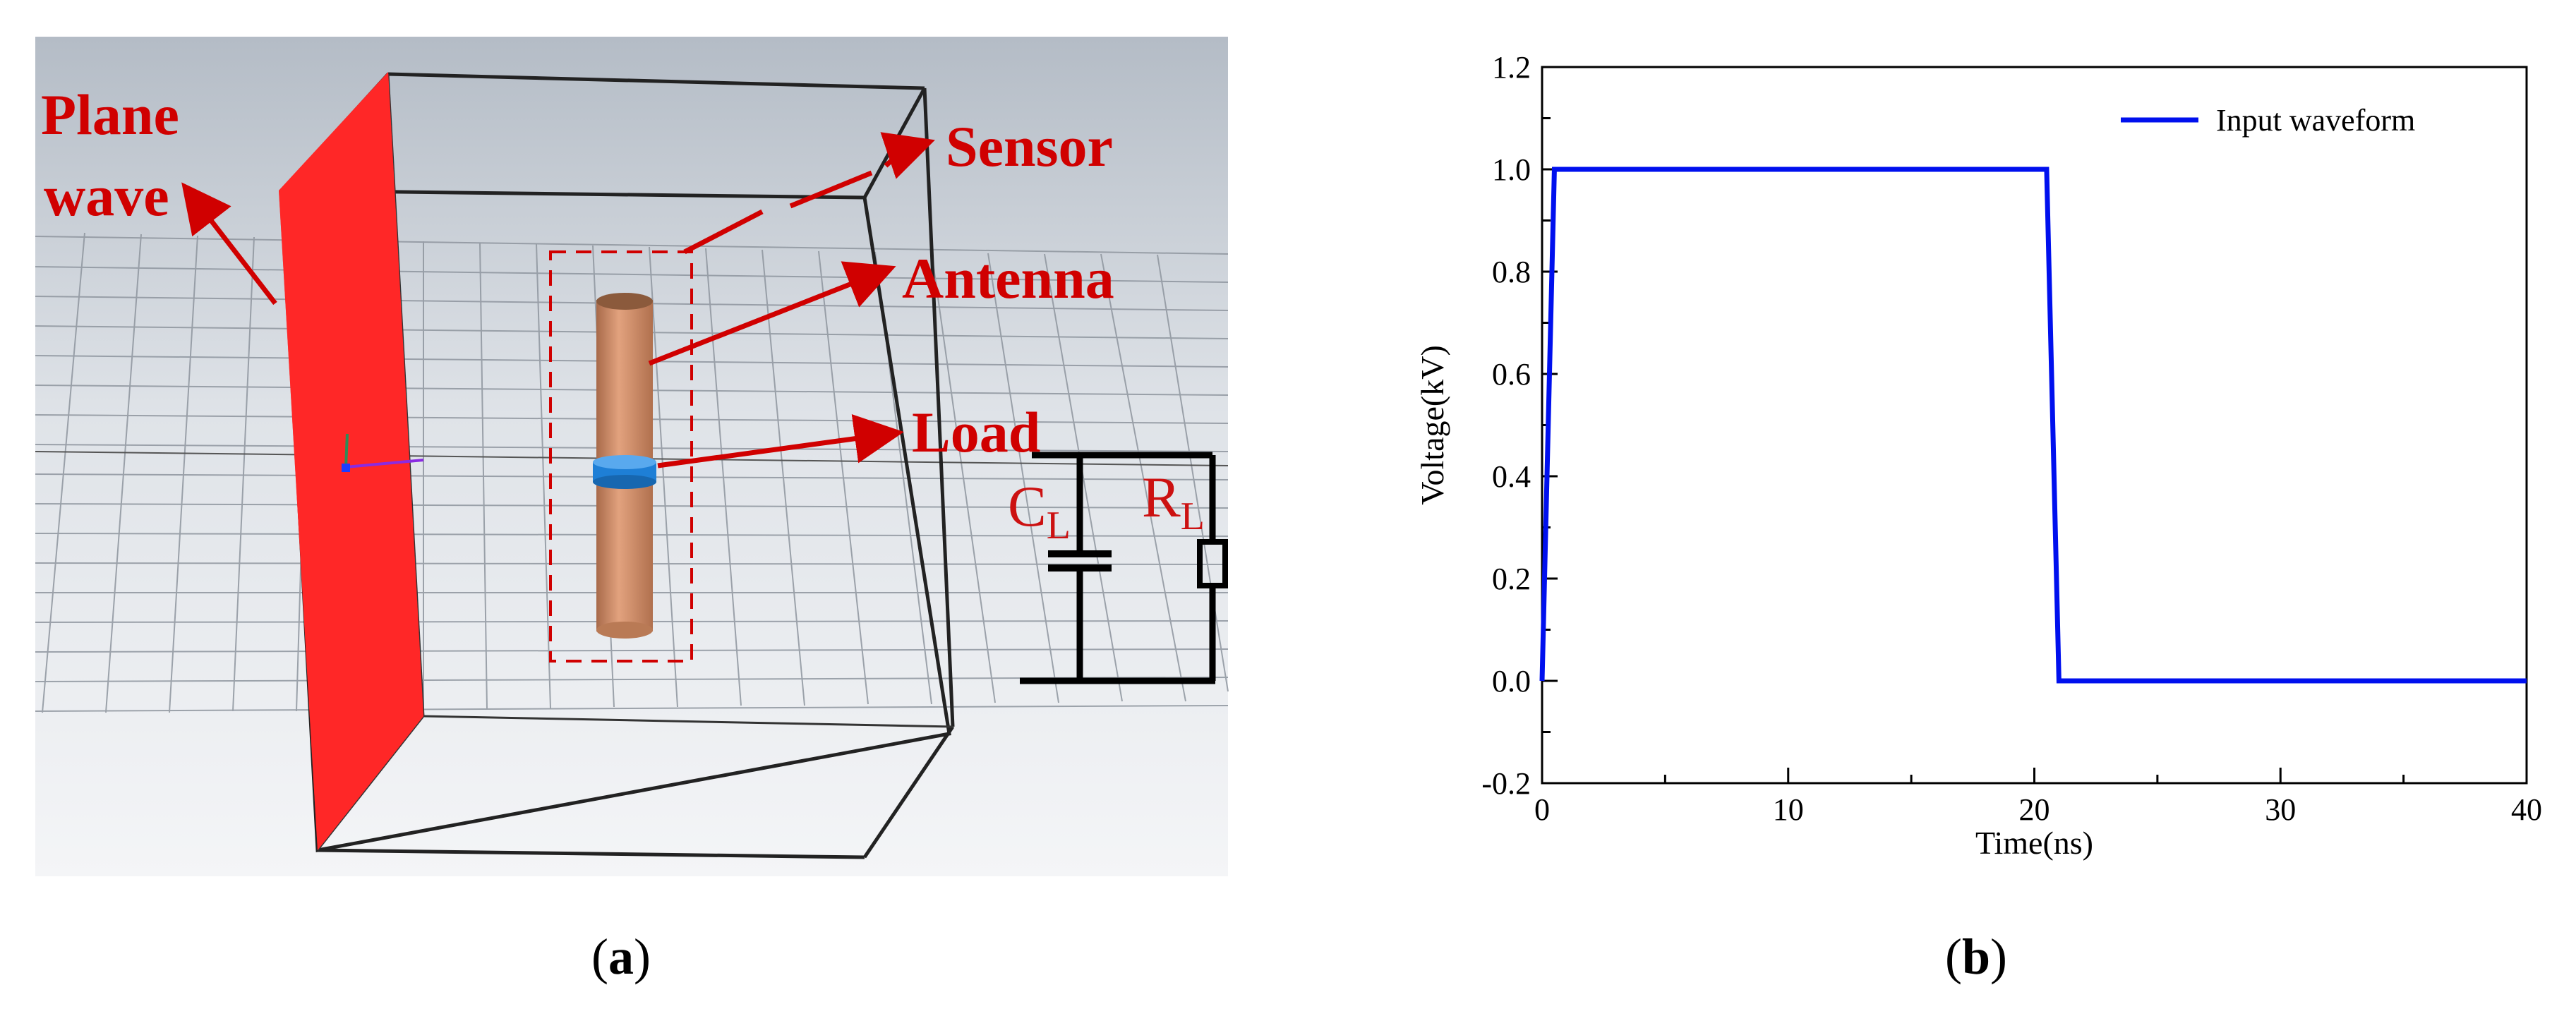 The width and height of the screenshot is (2576, 1016). What do you see at coordinates (1029, 146) in the screenshot?
I see `sensor-label: Sensor` at bounding box center [1029, 146].